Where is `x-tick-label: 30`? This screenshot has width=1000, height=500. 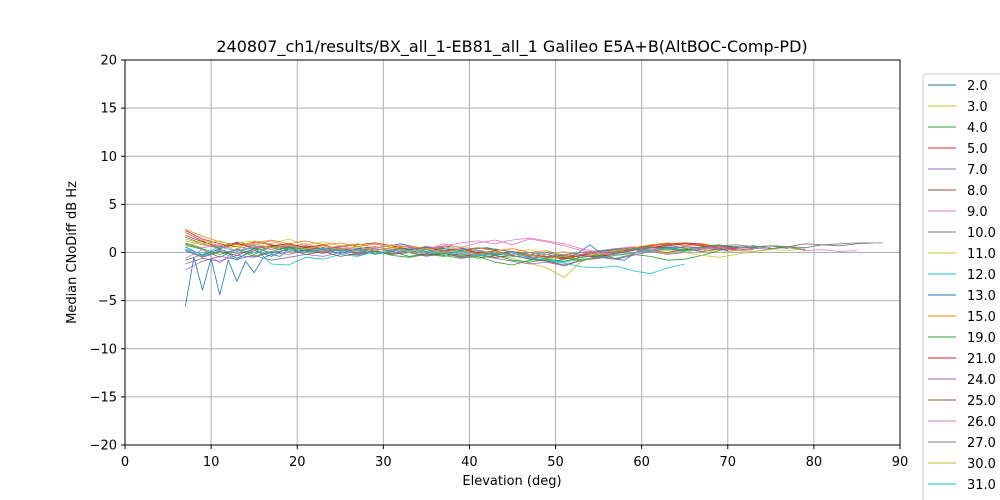 x-tick-label: 30 is located at coordinates (383, 462).